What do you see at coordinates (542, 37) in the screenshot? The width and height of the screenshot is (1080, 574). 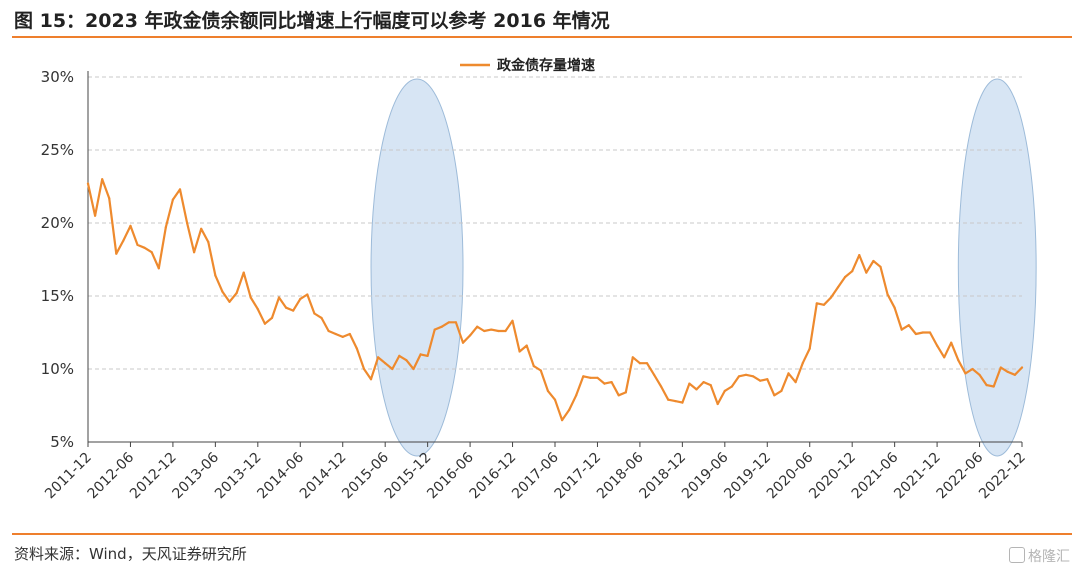 I see `title-rule` at bounding box center [542, 37].